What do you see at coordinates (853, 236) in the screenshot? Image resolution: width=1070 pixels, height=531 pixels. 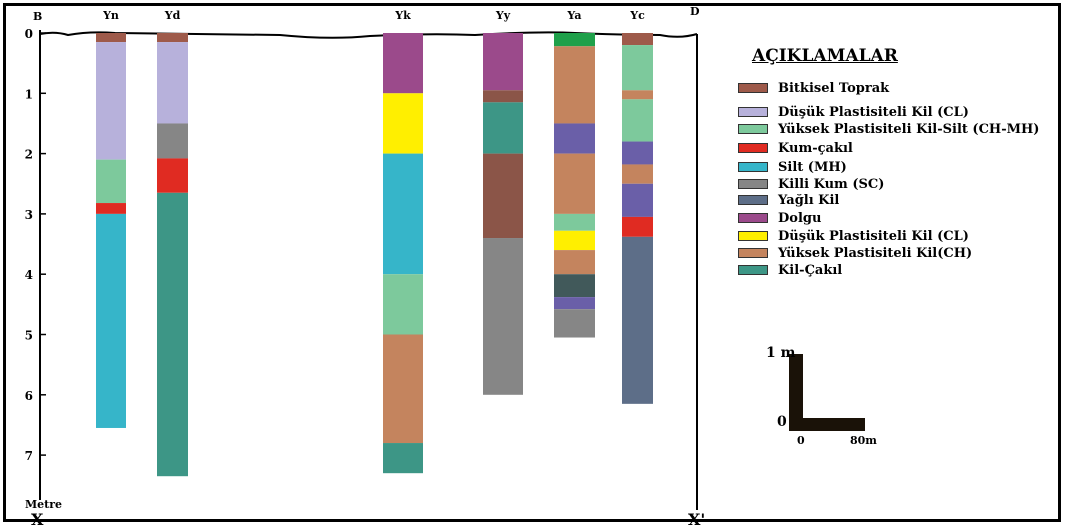 I see `legend-item-cl_yellow: Düşük Plastisiteli Kil (CL)` at bounding box center [853, 236].